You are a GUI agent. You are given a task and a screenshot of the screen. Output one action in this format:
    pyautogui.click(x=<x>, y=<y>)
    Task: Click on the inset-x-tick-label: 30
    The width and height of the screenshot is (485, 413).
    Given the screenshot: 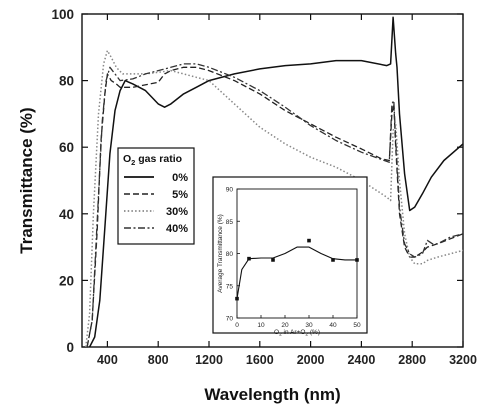 What is the action you would take?
    pyautogui.click(x=309, y=325)
    